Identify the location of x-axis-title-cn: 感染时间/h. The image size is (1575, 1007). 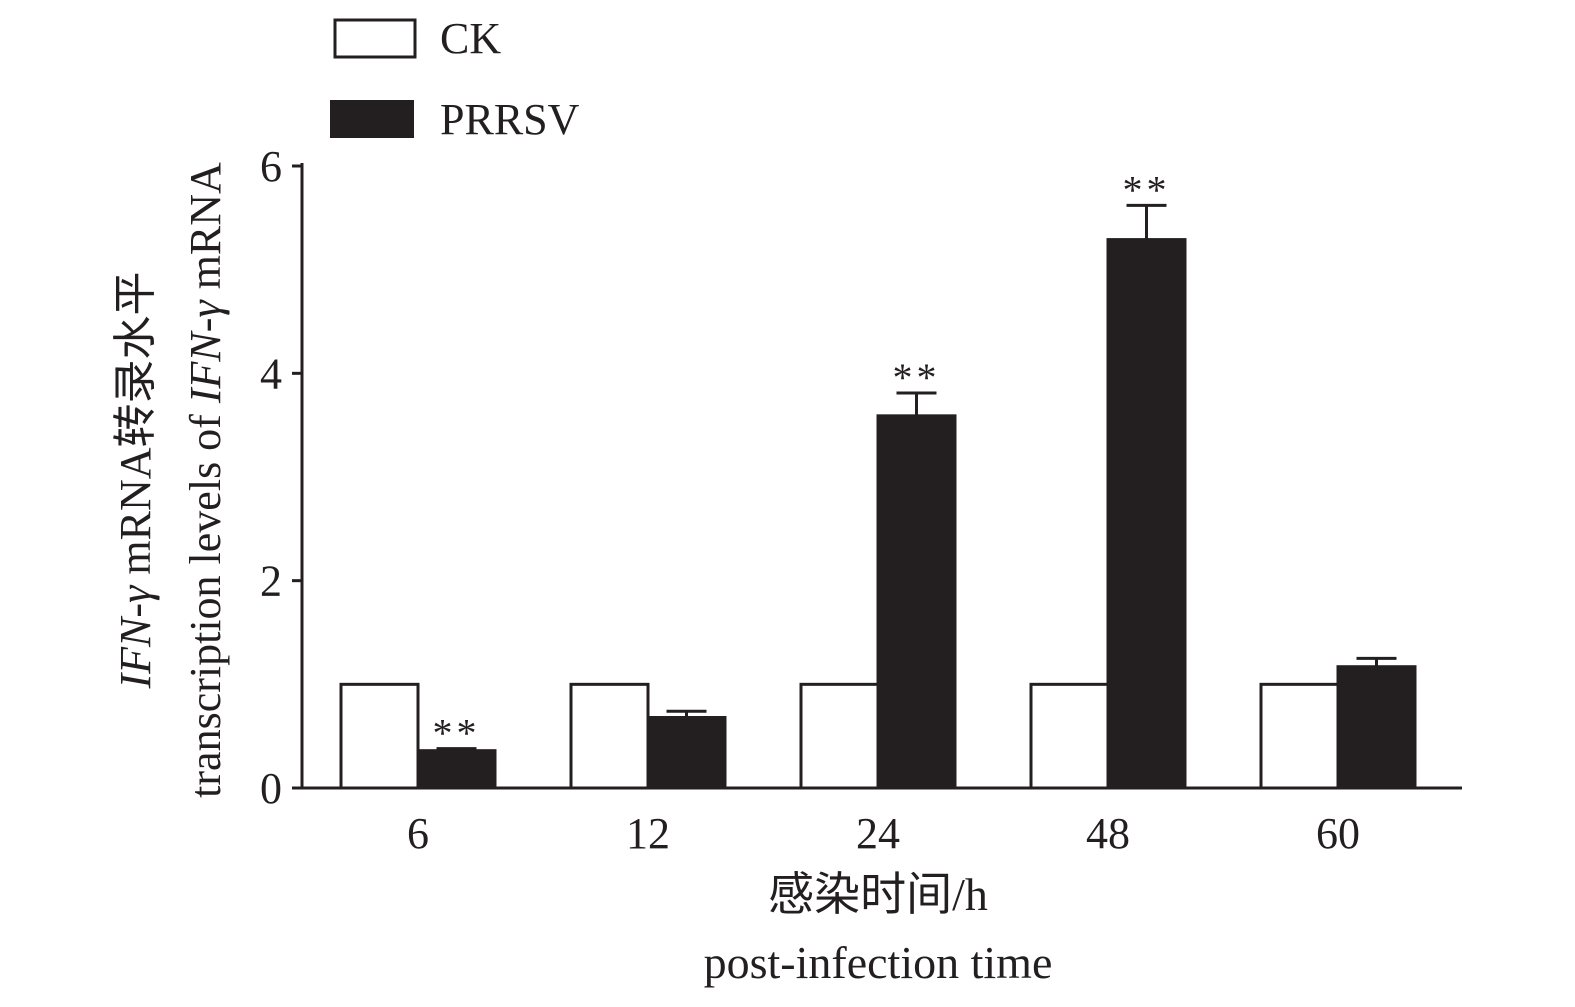
(878, 894).